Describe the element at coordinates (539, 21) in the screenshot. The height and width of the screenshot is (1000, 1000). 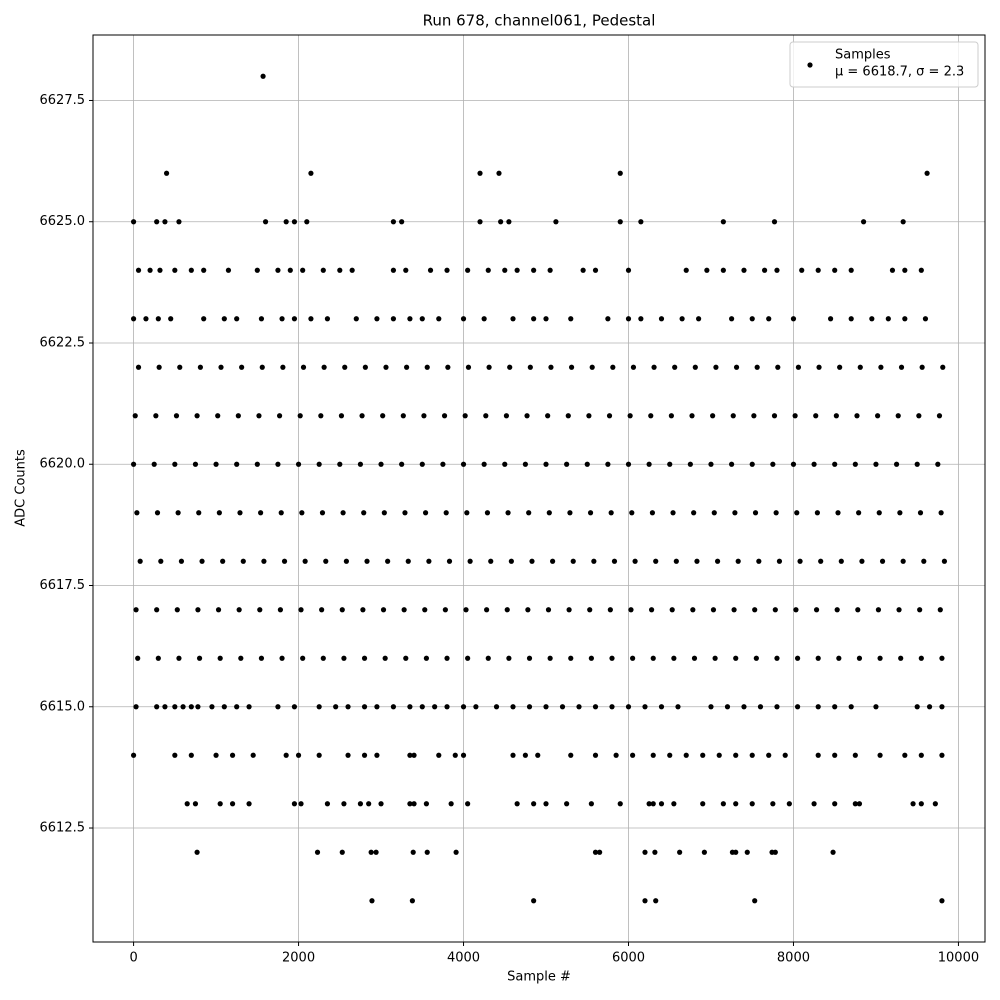
I see `chart-title: Run 678, channel061, Pedestal` at that location.